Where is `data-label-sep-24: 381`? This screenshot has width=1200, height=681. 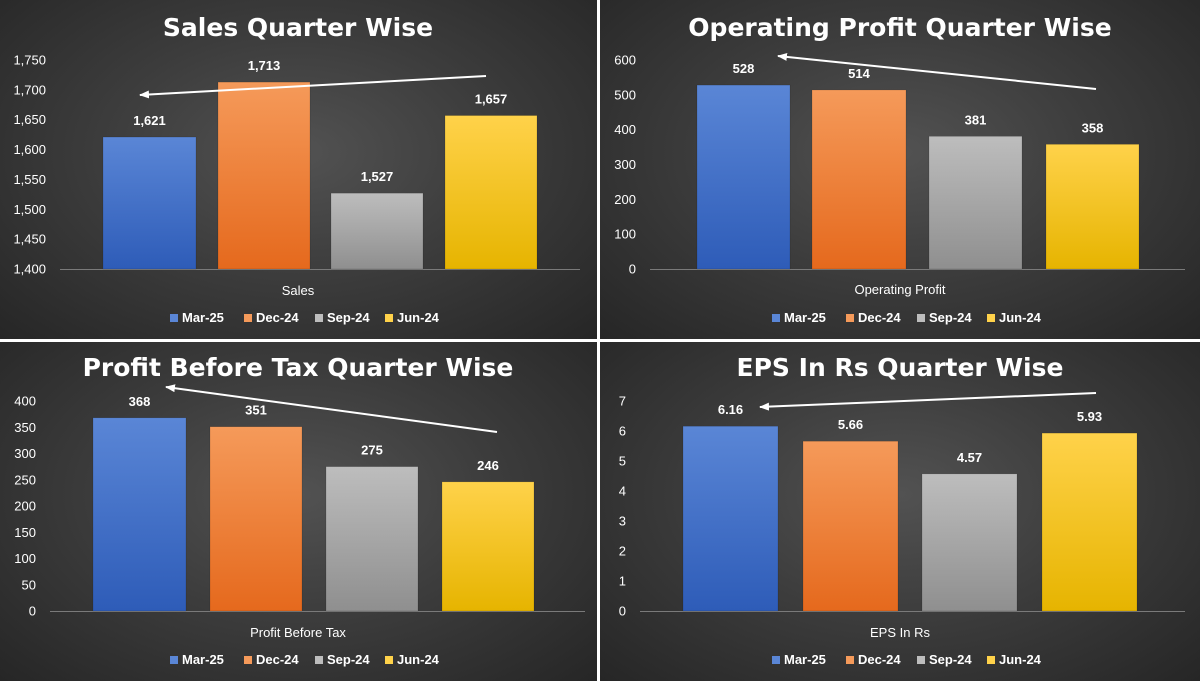
data-label-sep-24: 381 is located at coordinates (976, 119).